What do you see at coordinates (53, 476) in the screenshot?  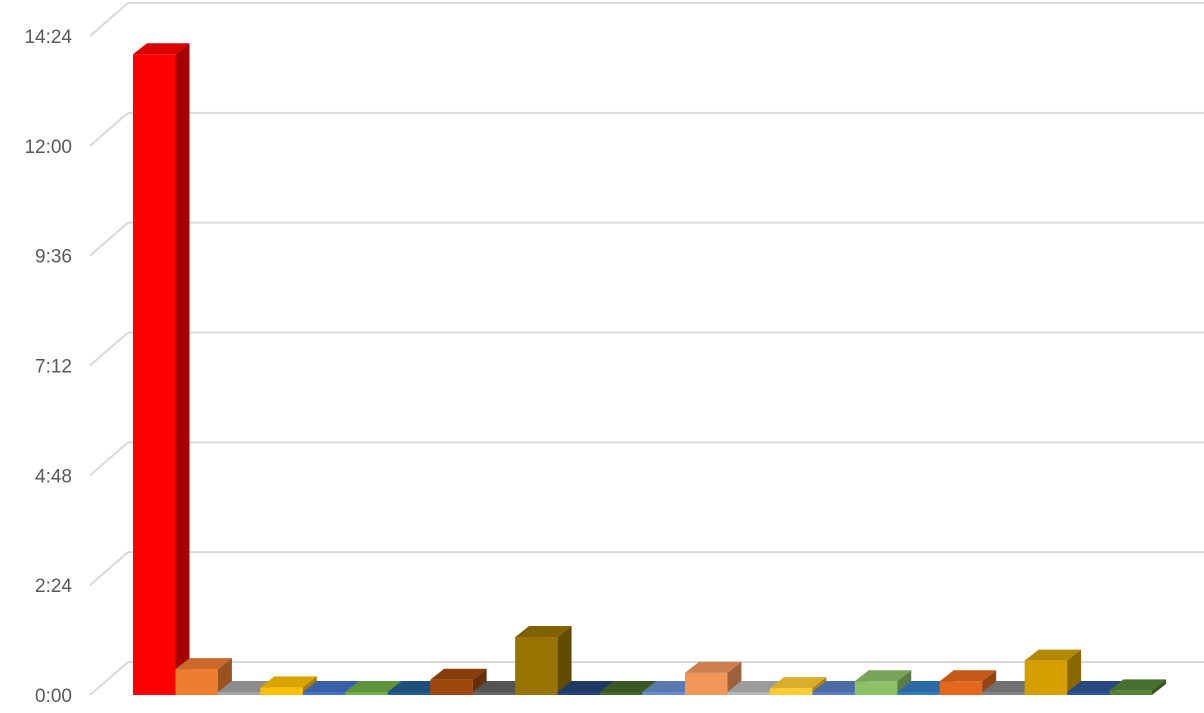 I see `y-tick-label: 4:48` at bounding box center [53, 476].